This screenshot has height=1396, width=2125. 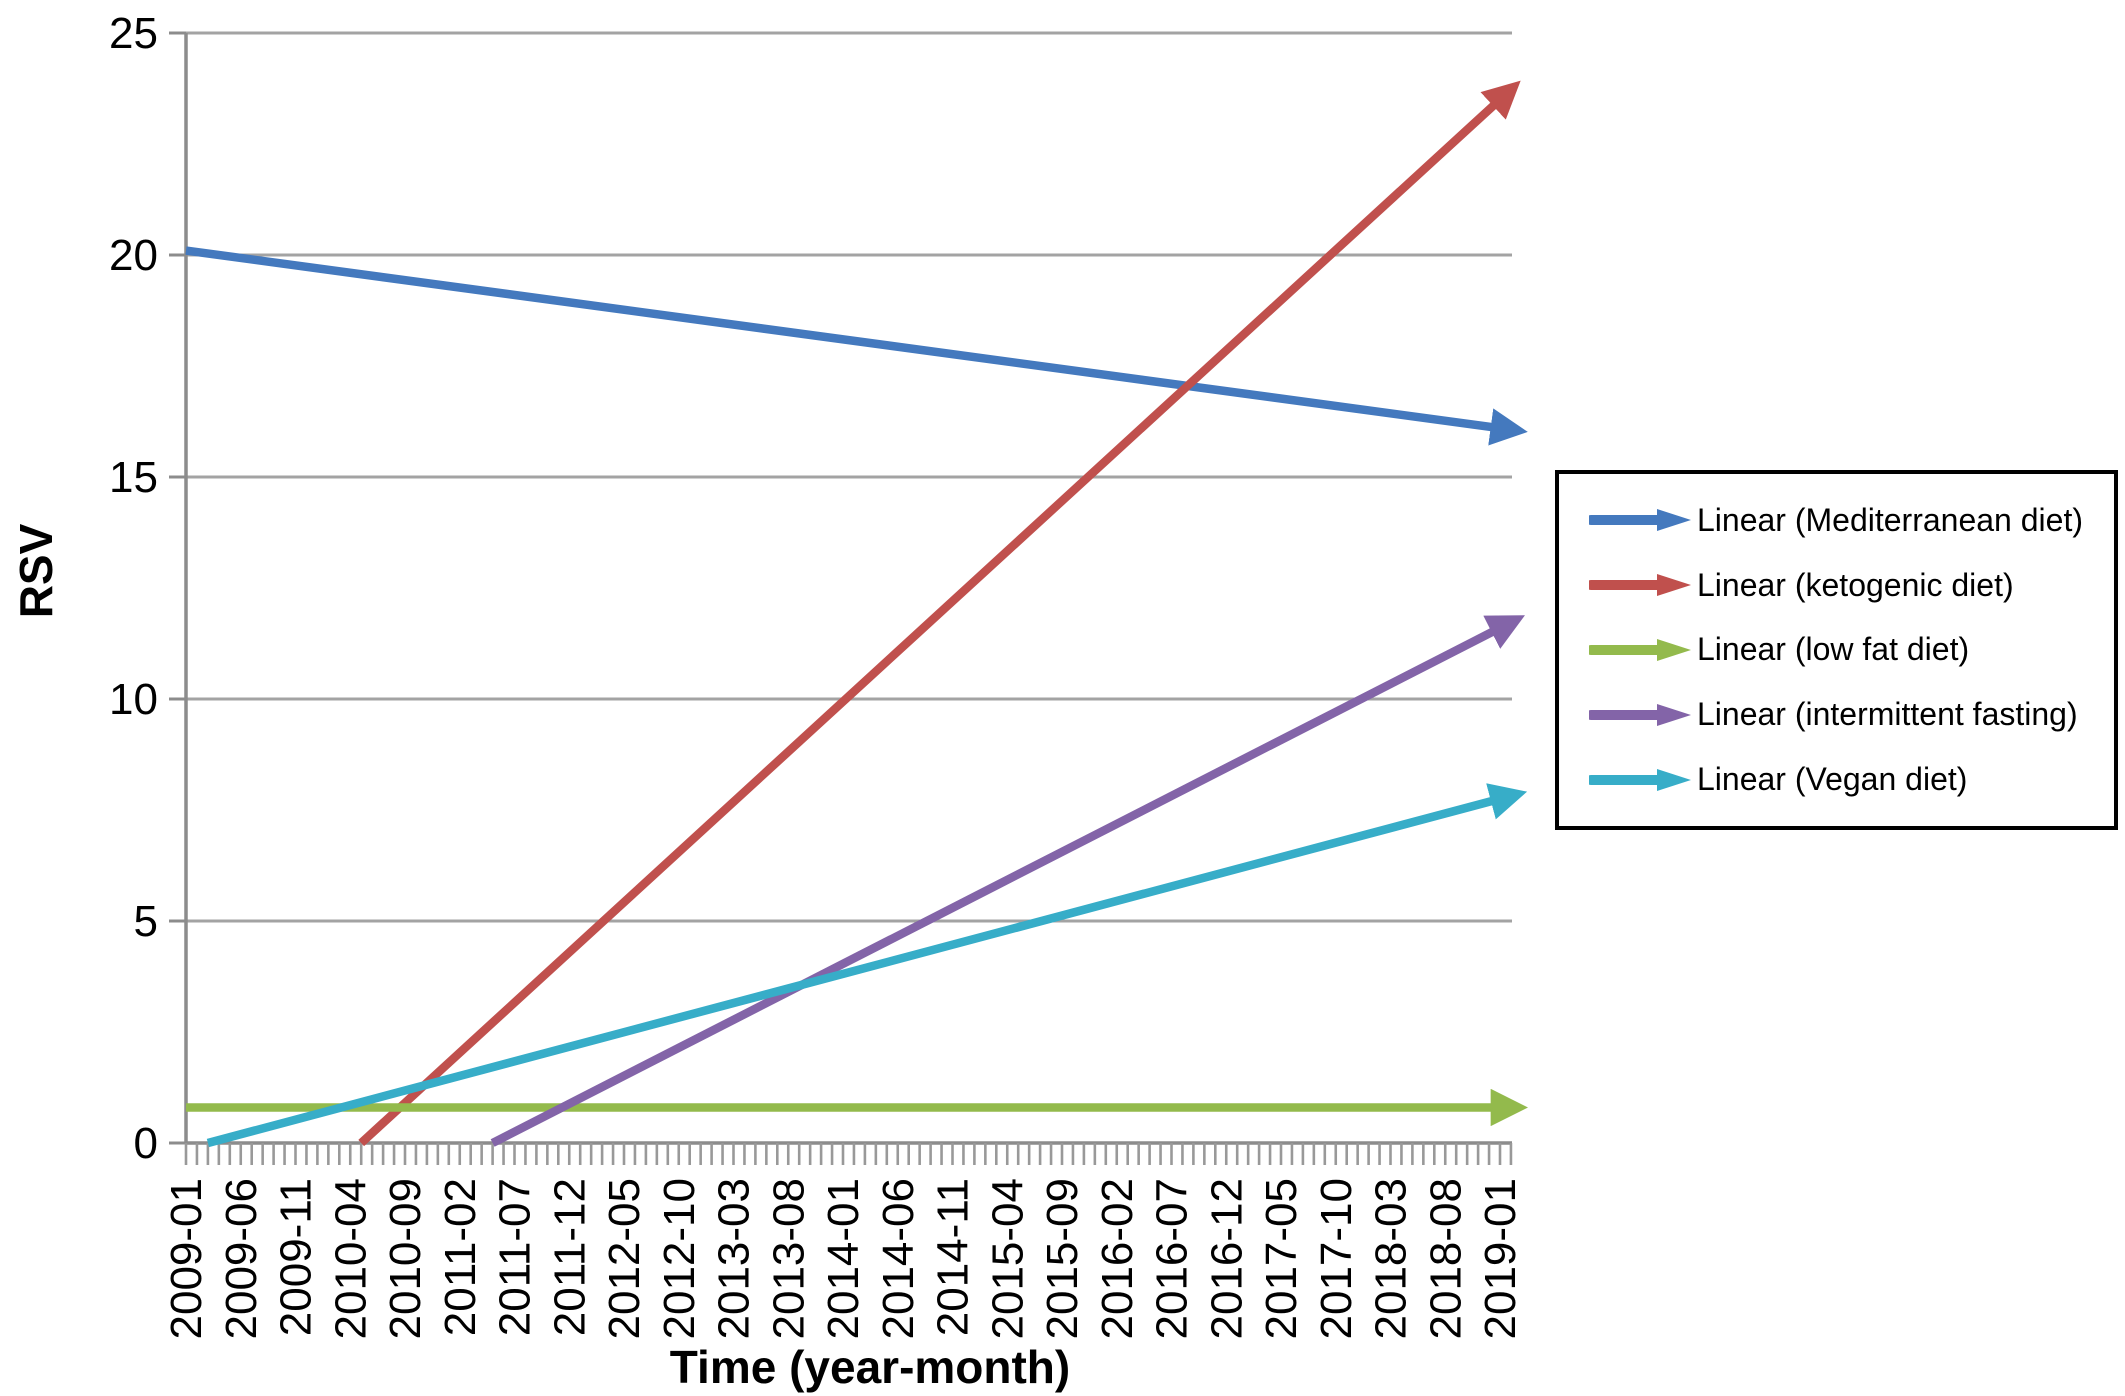 I want to click on y-tick-label: 20, so click(x=133, y=255).